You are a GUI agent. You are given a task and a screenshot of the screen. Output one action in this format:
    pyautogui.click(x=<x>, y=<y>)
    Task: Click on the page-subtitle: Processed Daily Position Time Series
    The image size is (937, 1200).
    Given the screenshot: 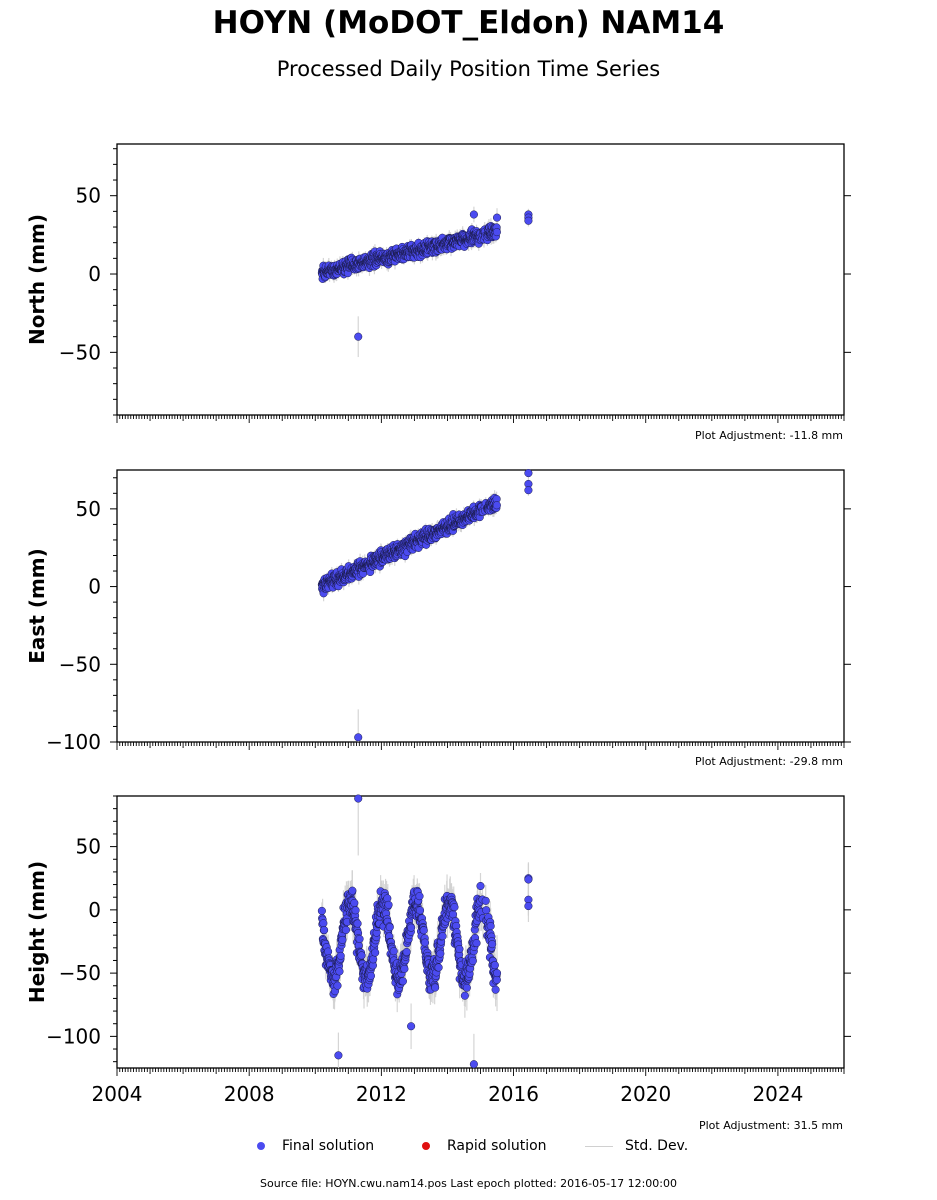 What is the action you would take?
    pyautogui.click(x=468, y=69)
    